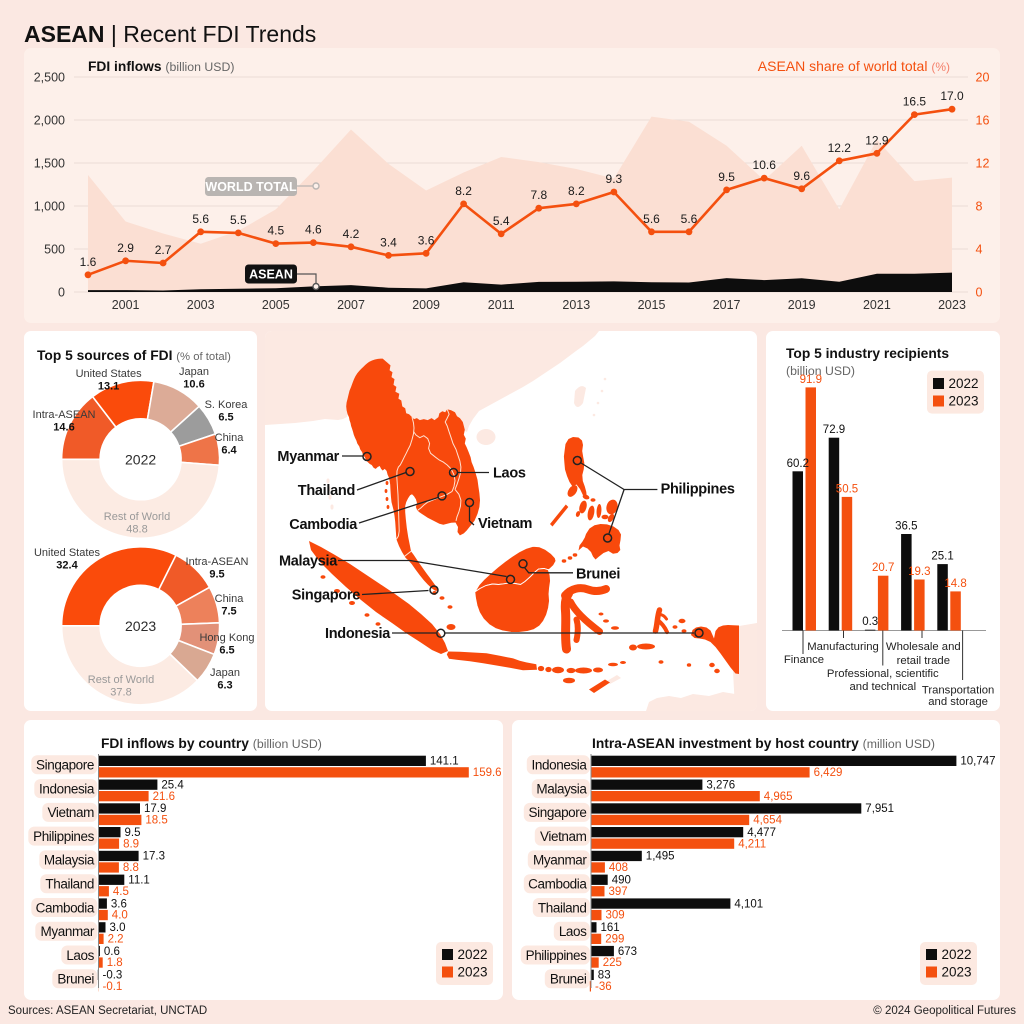 This screenshot has width=1024, height=1024. I want to click on svg-text: 20.7, so click(883, 568).